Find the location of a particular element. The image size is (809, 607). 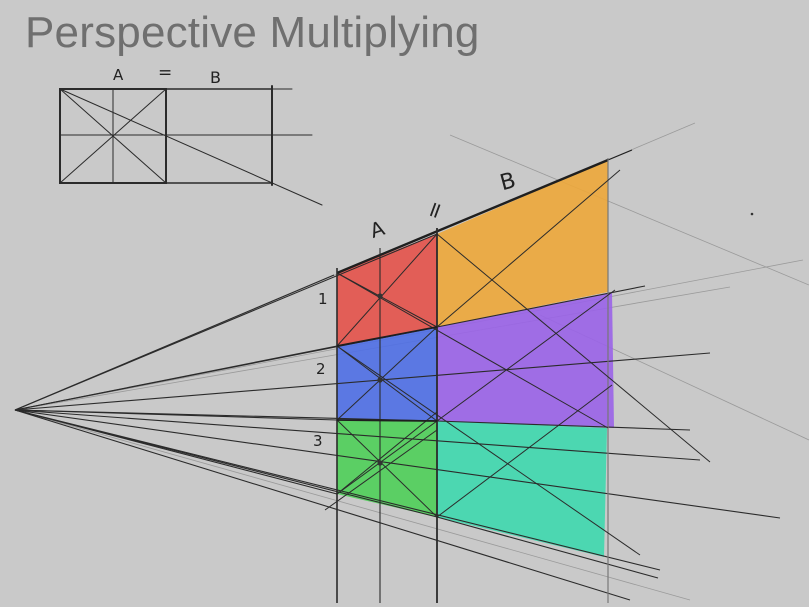

small-grid-diagram is located at coordinates (191, 145).